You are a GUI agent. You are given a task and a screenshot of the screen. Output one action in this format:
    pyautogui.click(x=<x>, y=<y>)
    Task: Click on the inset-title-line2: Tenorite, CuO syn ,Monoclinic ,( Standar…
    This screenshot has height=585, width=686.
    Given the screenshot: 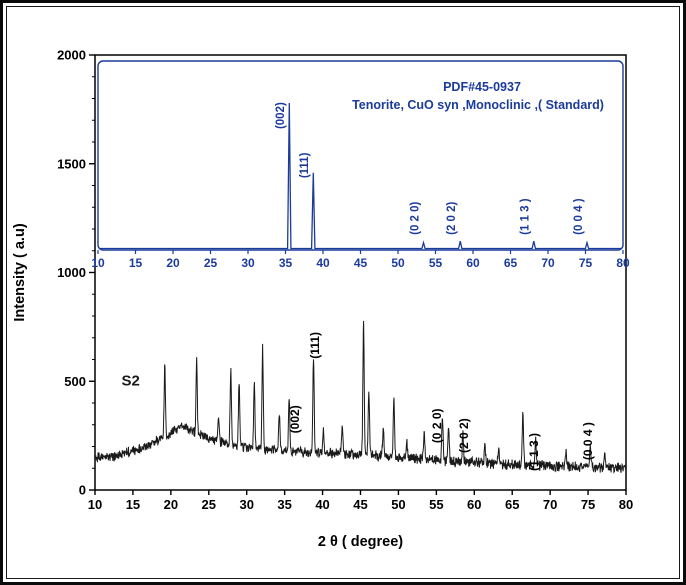 What is the action you would take?
    pyautogui.click(x=478, y=105)
    